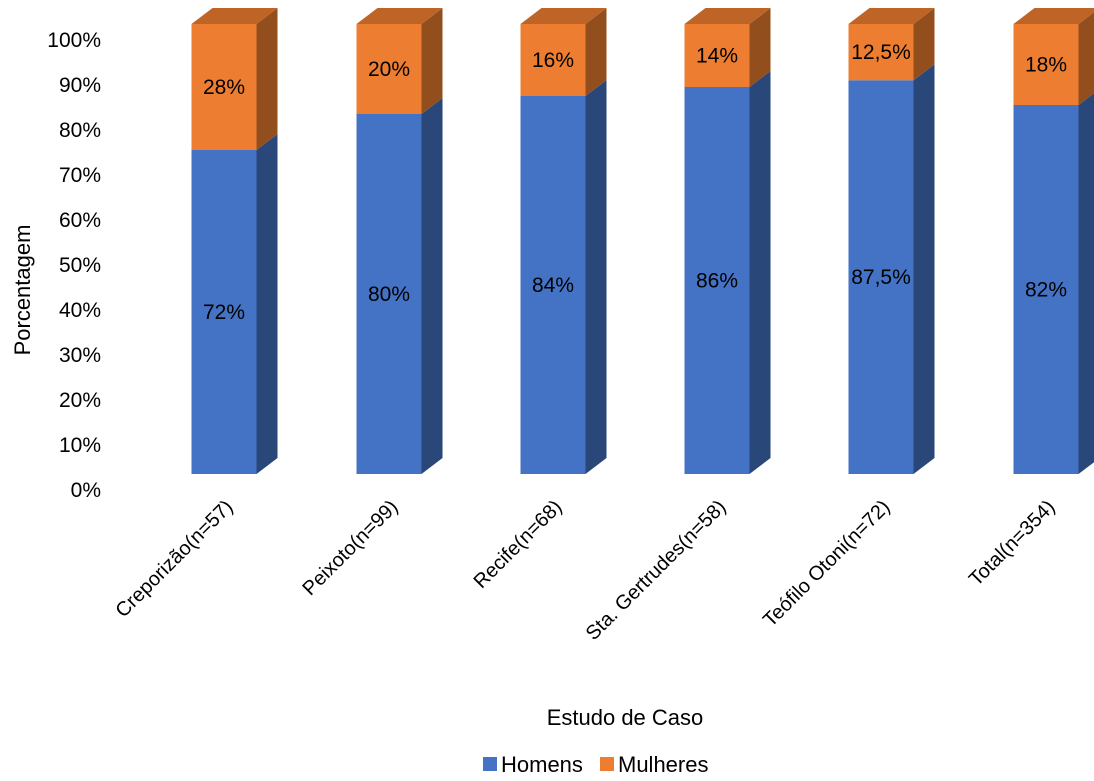  What do you see at coordinates (881, 52) in the screenshot?
I see `data-label-mulheres: 12,5%` at bounding box center [881, 52].